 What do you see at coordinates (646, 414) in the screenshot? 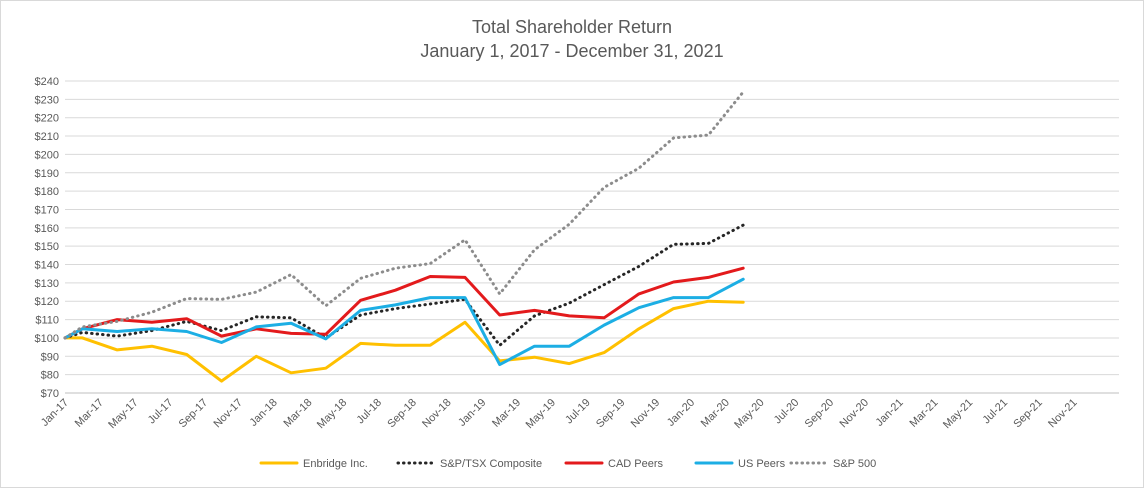
I see `x-tick-label: Nov-19` at bounding box center [646, 414].